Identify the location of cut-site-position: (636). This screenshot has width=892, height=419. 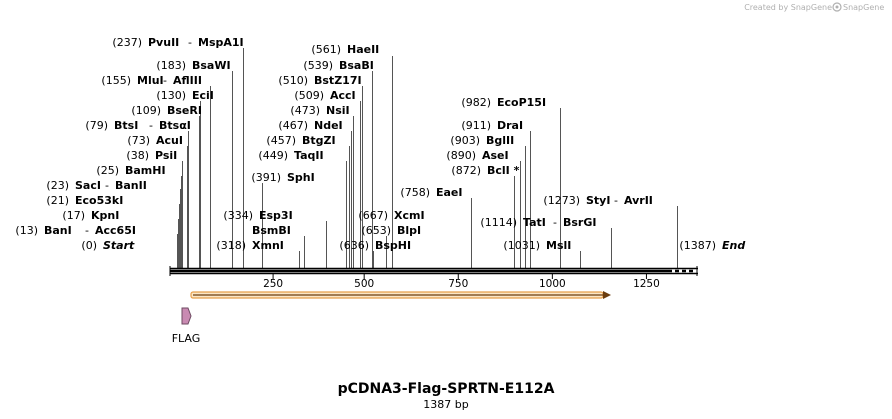
(354, 245).